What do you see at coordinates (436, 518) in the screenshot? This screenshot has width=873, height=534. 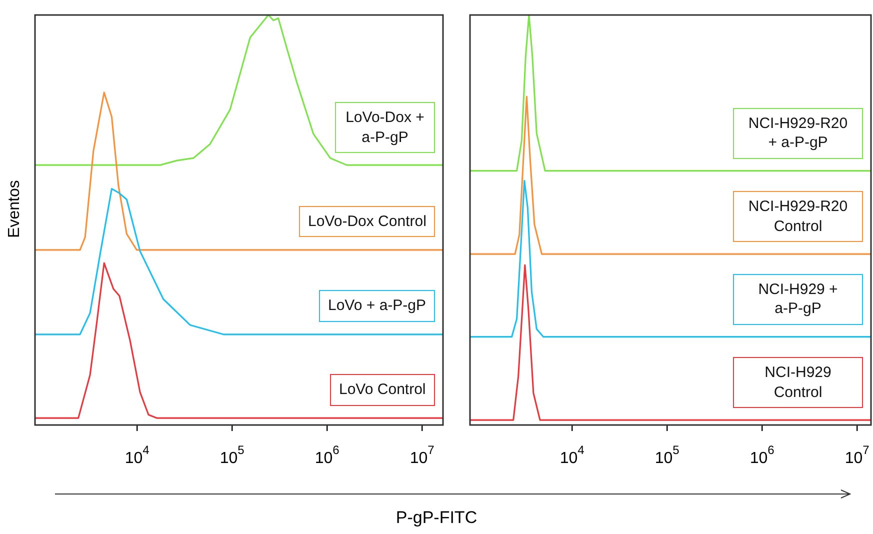 I see `x-axis-title: P-gP-FITC` at bounding box center [436, 518].